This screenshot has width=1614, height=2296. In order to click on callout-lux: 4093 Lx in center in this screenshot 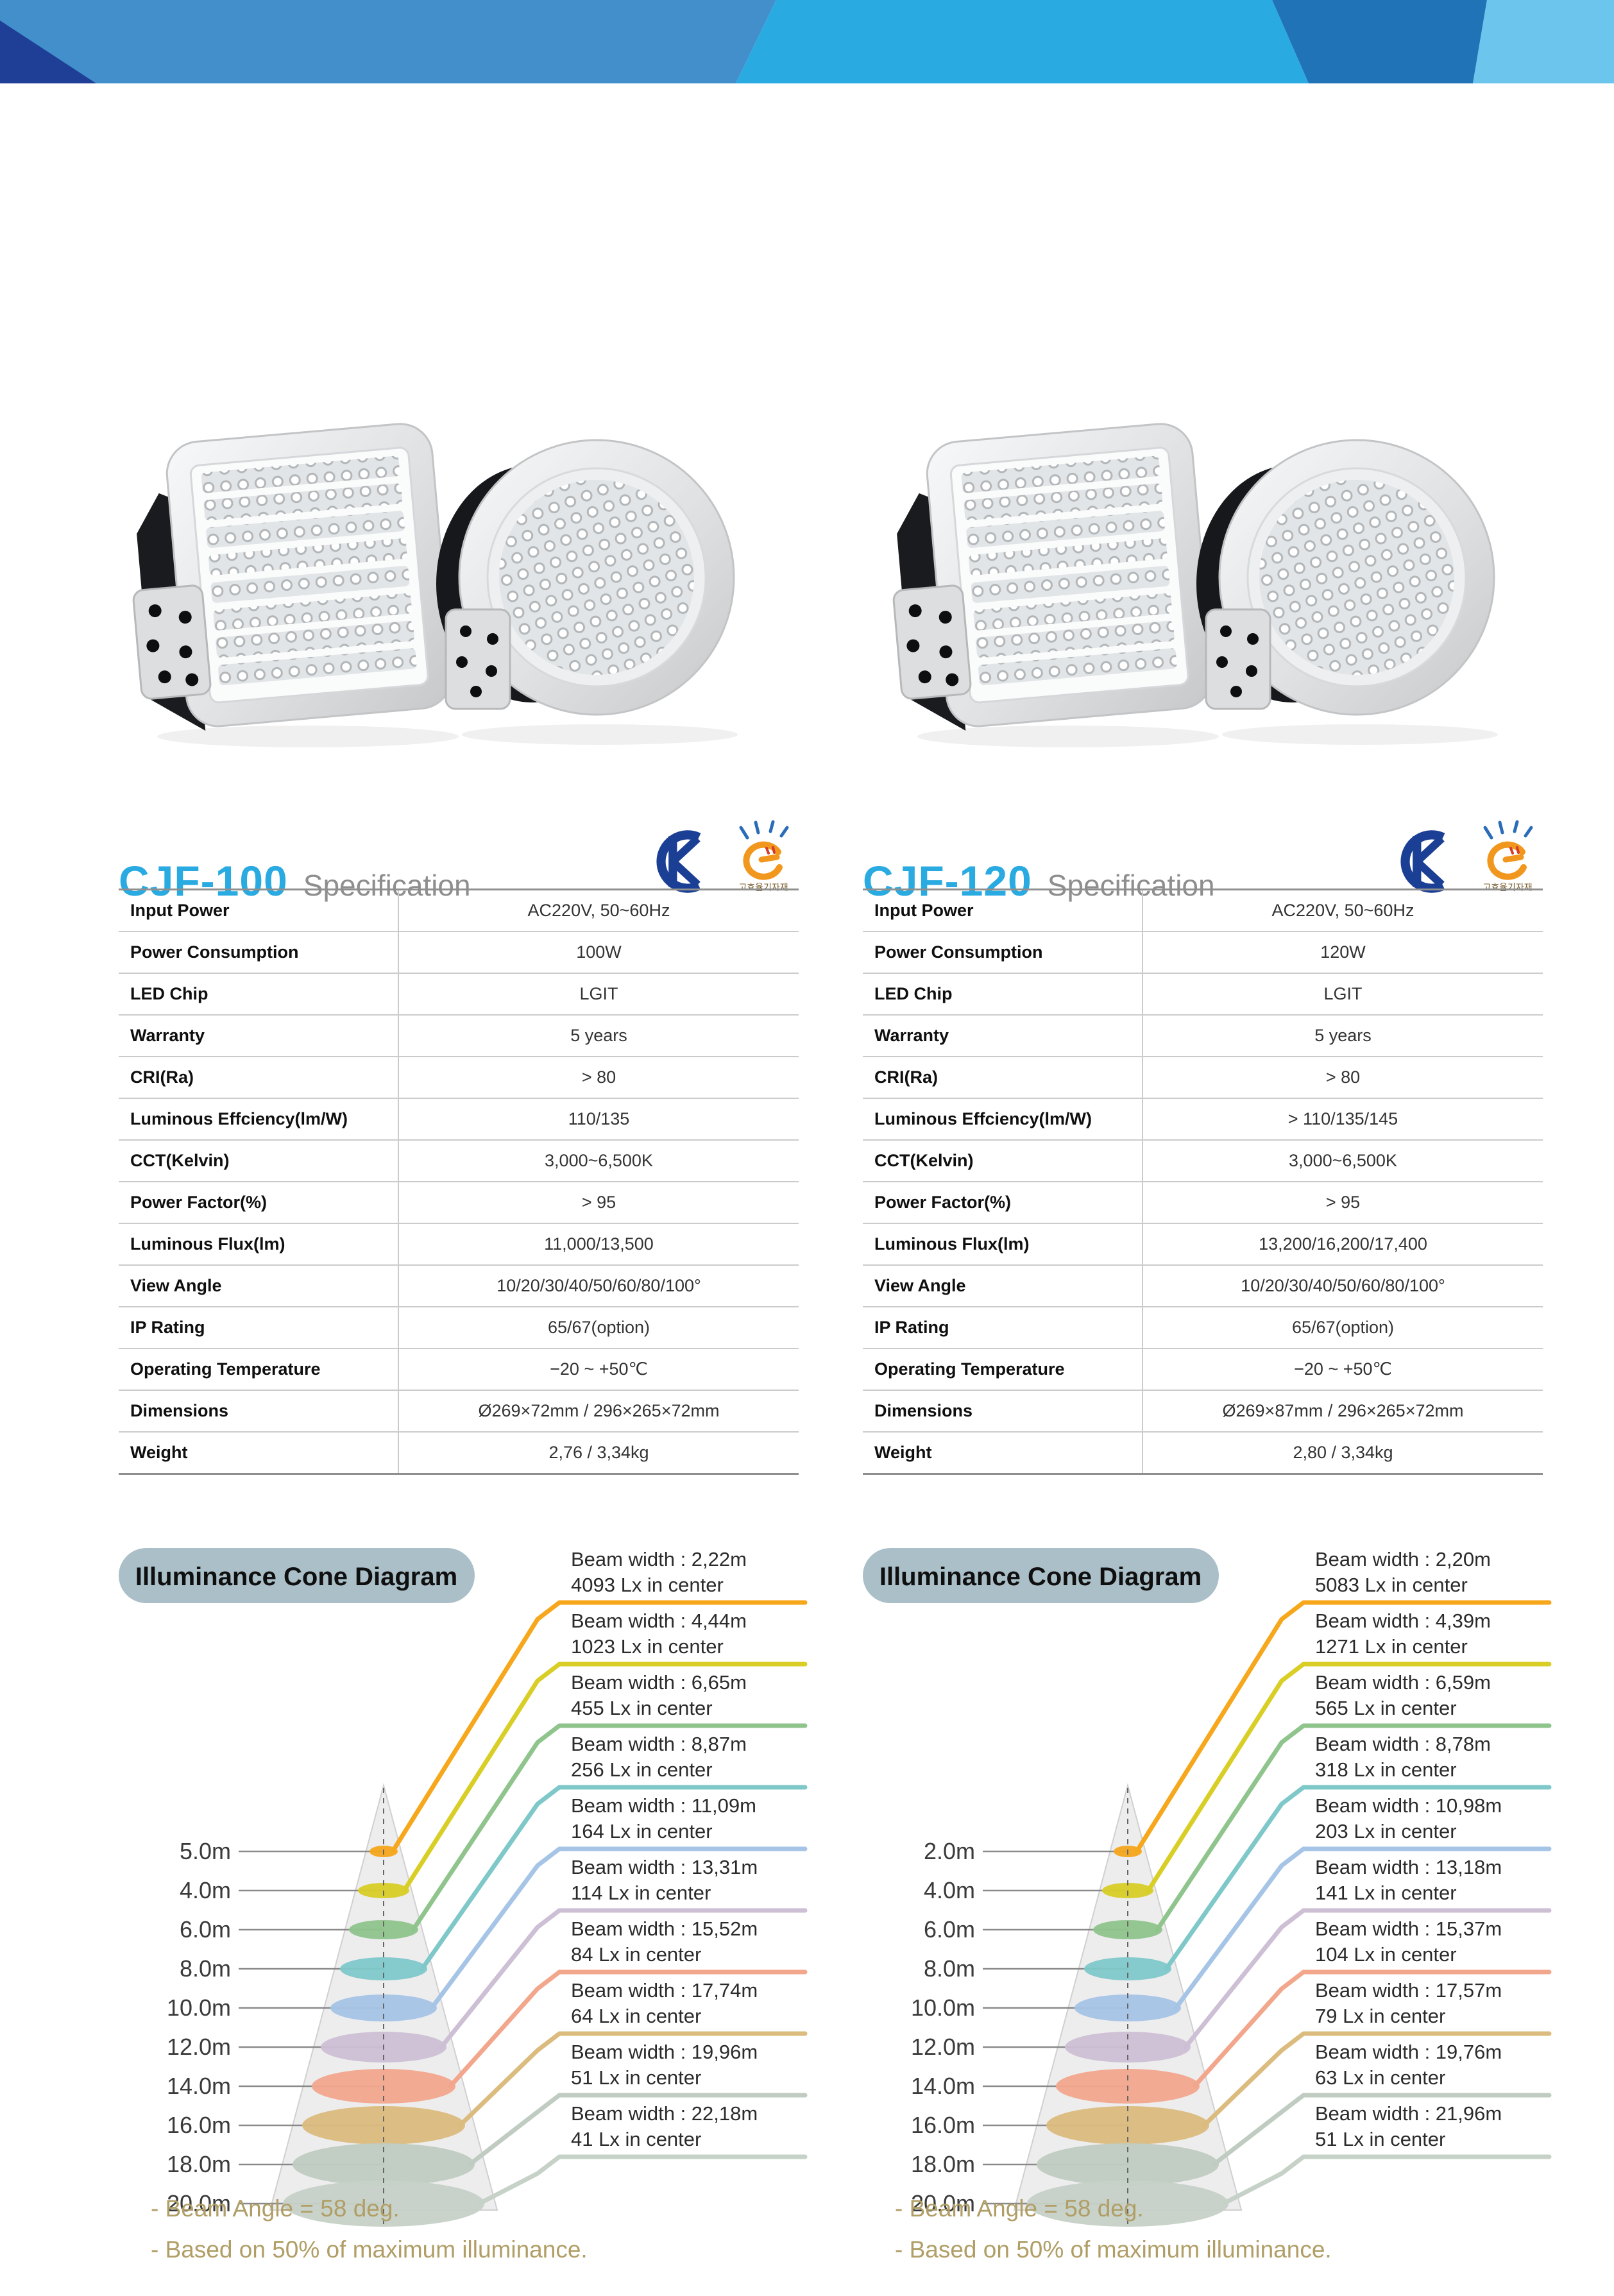, I will do `click(647, 1585)`.